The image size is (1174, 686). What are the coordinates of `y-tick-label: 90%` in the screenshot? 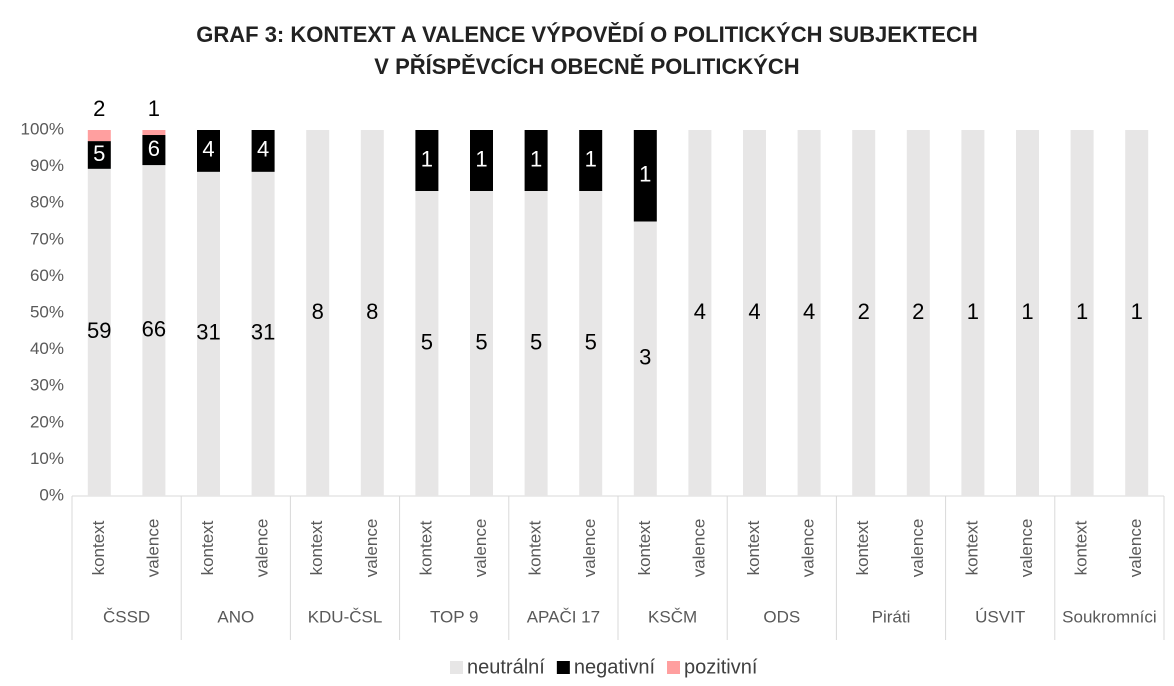 It's located at (47, 165).